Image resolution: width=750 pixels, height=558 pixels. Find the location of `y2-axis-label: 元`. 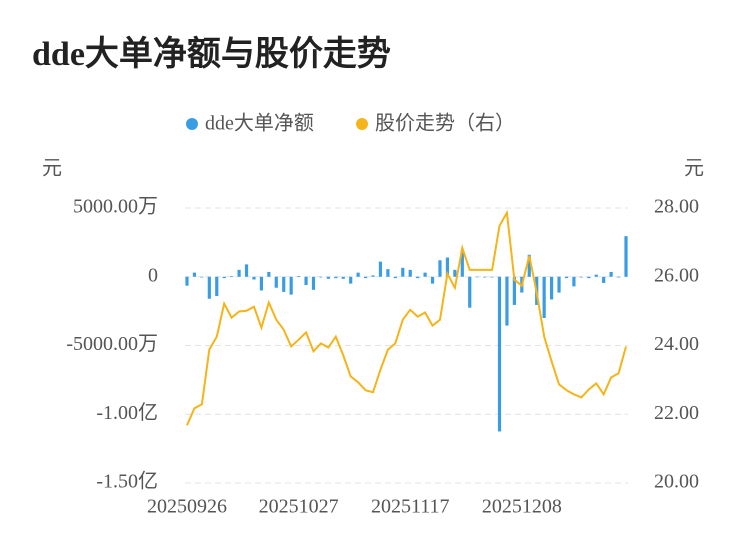

y2-axis-label: 元 is located at coordinates (694, 169).